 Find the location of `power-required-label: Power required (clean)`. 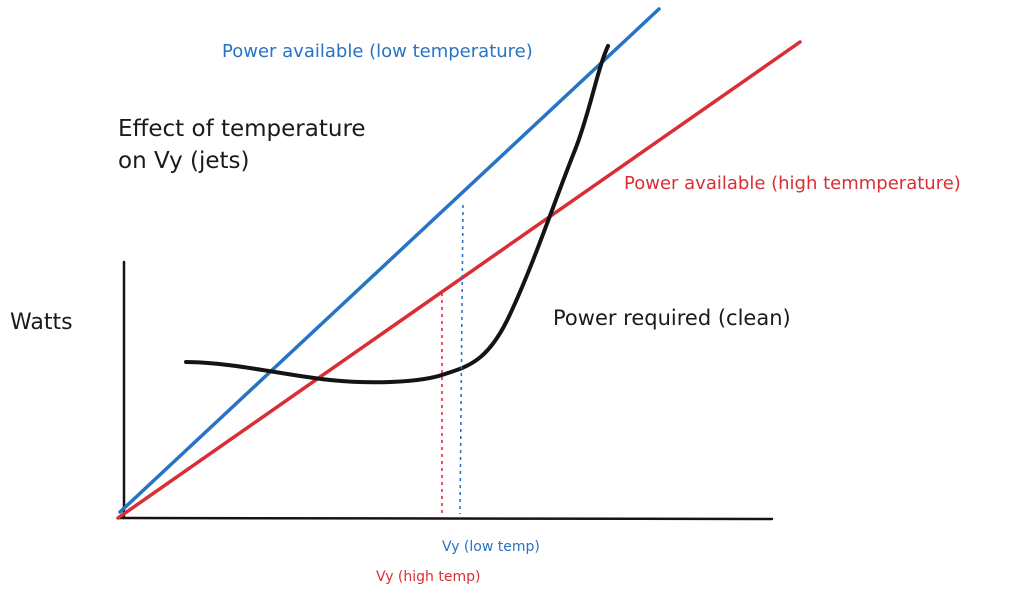

power-required-label: Power required (clean) is located at coordinates (672, 318).